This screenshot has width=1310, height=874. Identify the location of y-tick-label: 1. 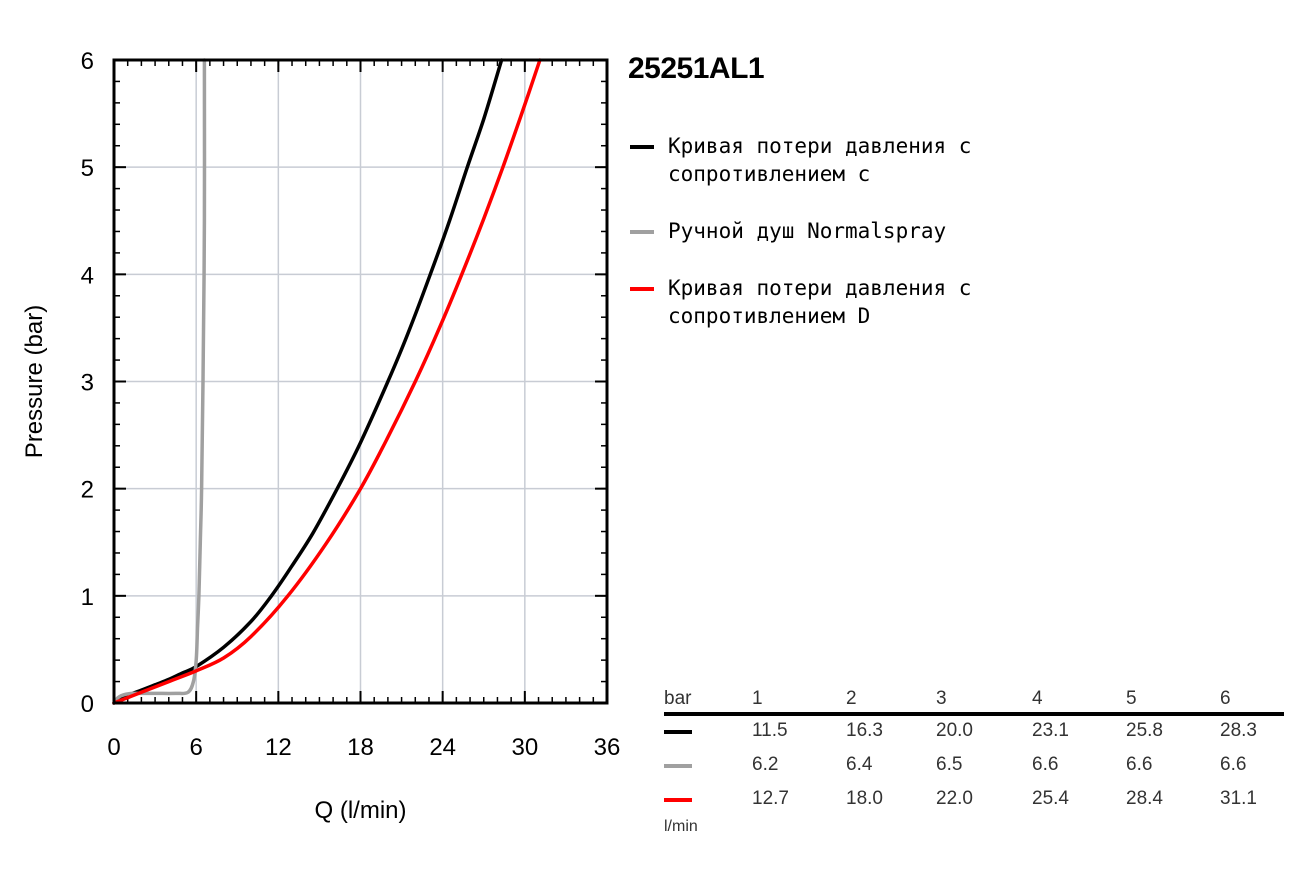
(87, 597).